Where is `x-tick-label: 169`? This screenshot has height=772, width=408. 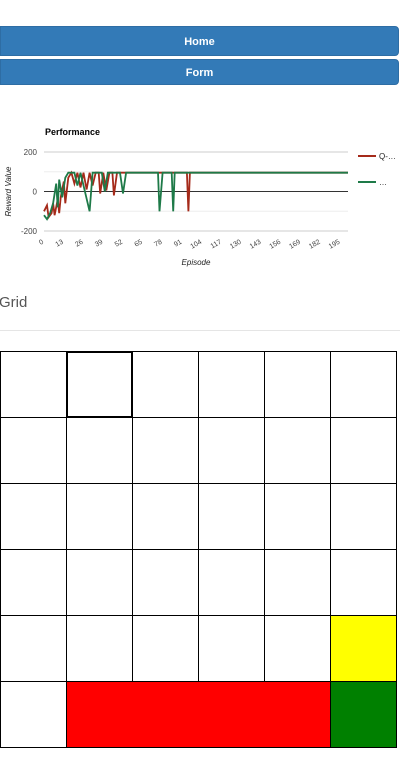
x-tick-label: 169 is located at coordinates (295, 245).